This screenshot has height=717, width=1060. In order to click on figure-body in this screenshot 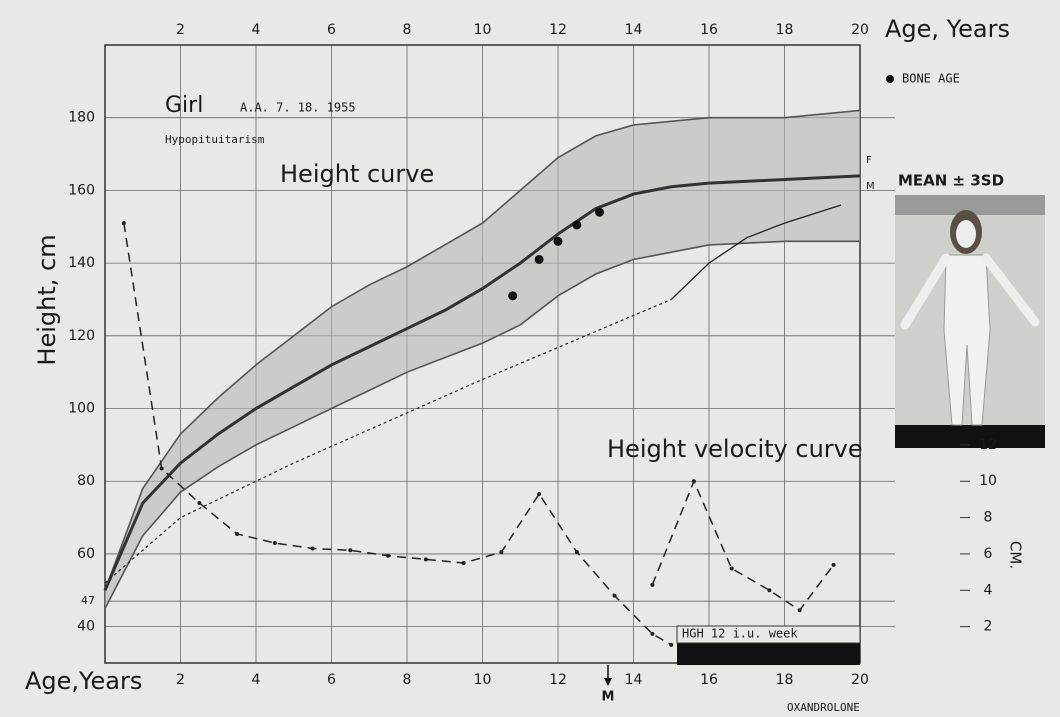, I will do `click(967, 340)`.